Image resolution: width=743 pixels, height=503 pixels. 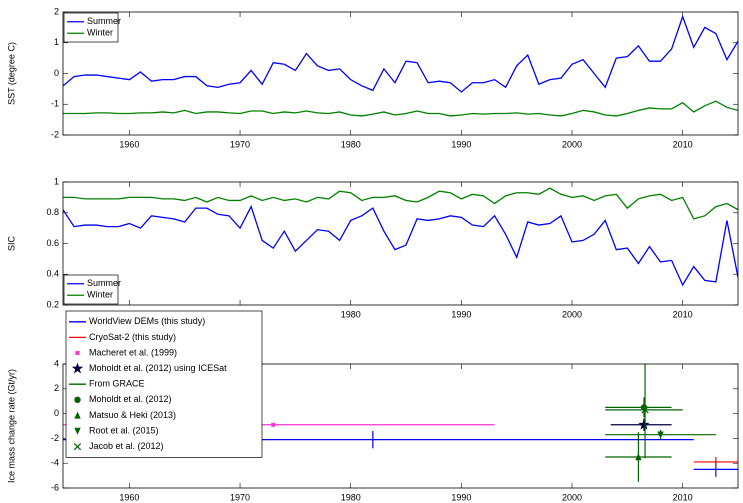 What do you see at coordinates (158, 368) in the screenshot?
I see `legend-label: Moholdt et al. (2012) using ICESat` at bounding box center [158, 368].